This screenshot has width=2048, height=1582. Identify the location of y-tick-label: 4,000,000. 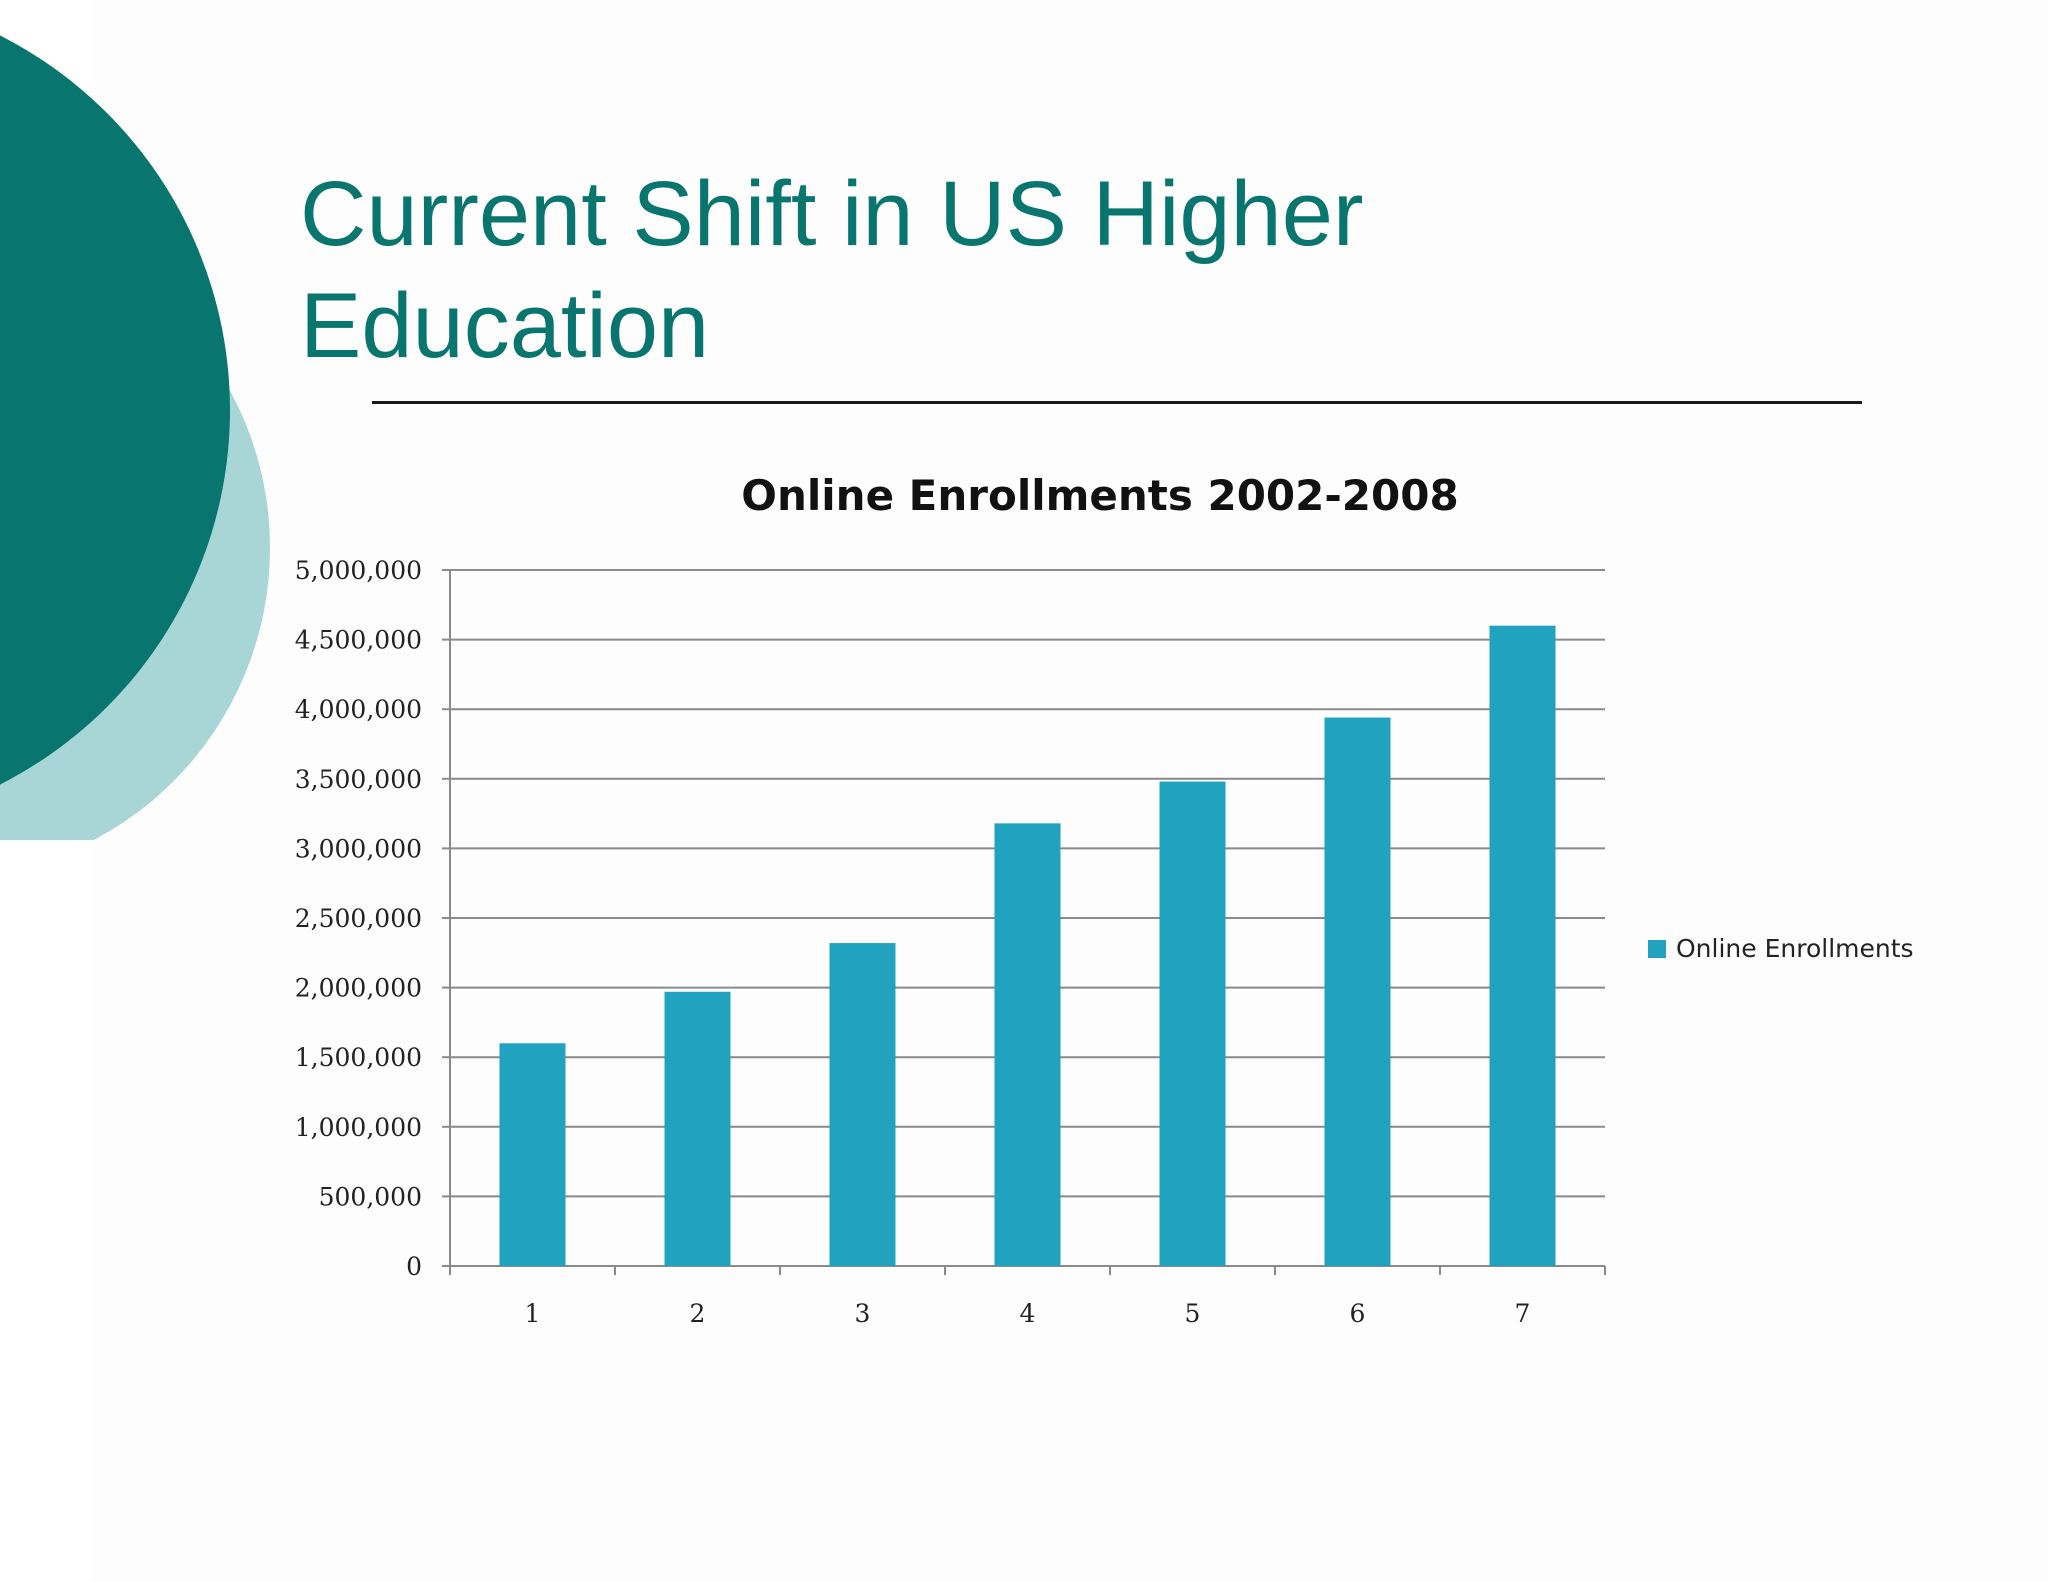
(358, 709).